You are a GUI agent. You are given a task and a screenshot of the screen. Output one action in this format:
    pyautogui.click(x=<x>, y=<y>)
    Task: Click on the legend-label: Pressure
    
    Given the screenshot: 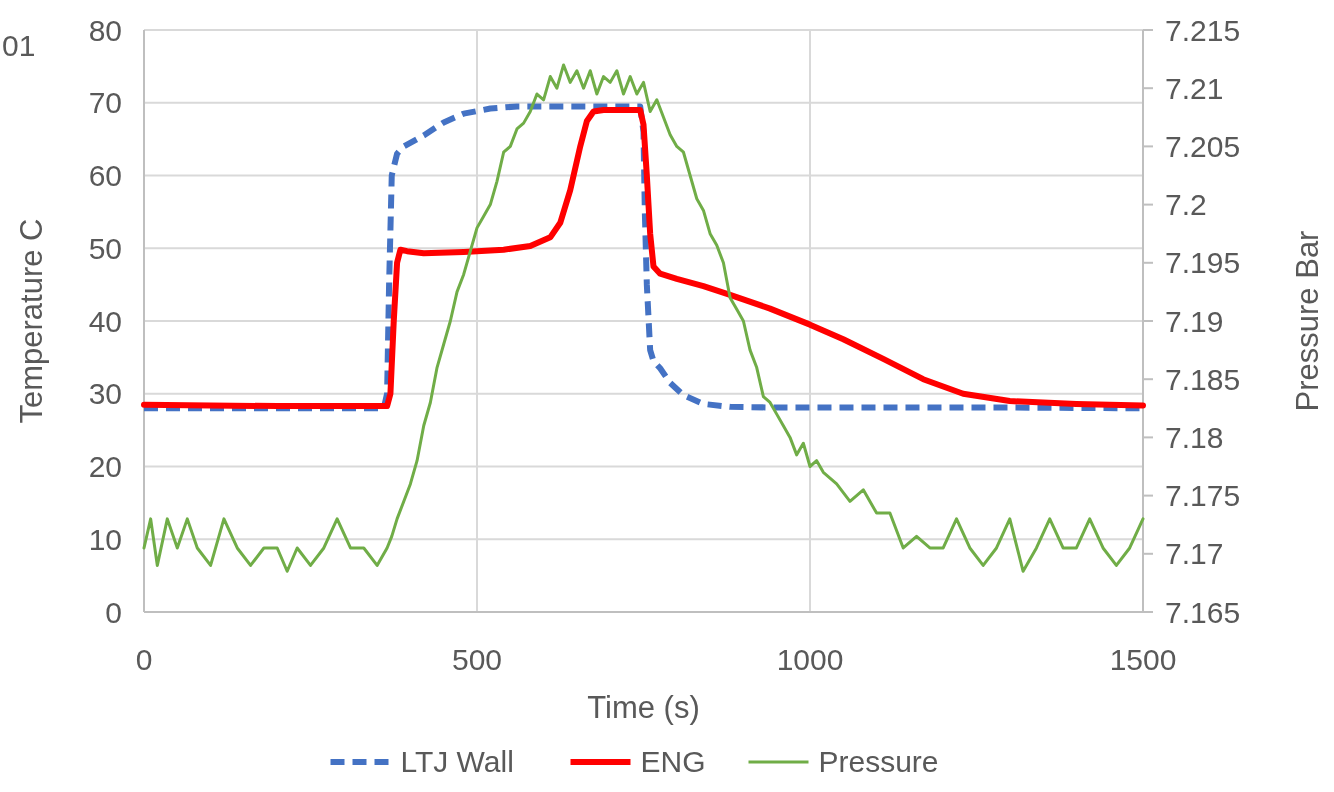 What is the action you would take?
    pyautogui.click(x=878, y=761)
    